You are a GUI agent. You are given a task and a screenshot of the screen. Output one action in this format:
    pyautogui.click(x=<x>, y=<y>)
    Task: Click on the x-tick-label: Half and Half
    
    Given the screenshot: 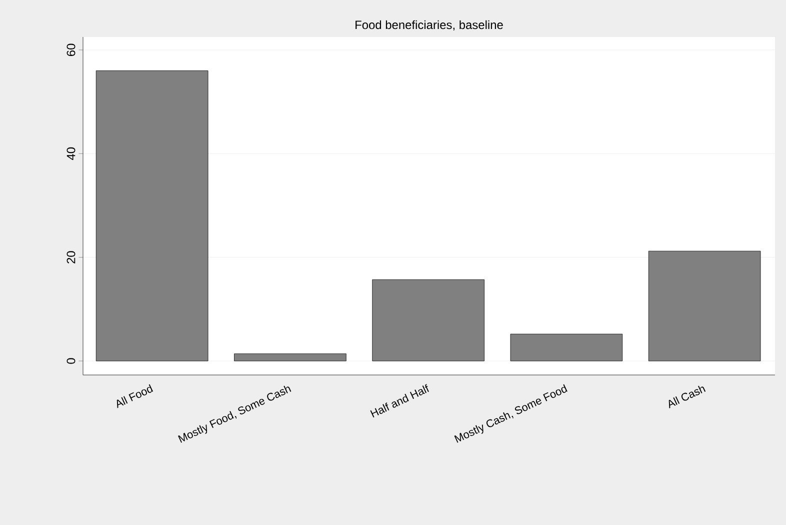 What is the action you would take?
    pyautogui.click(x=399, y=401)
    